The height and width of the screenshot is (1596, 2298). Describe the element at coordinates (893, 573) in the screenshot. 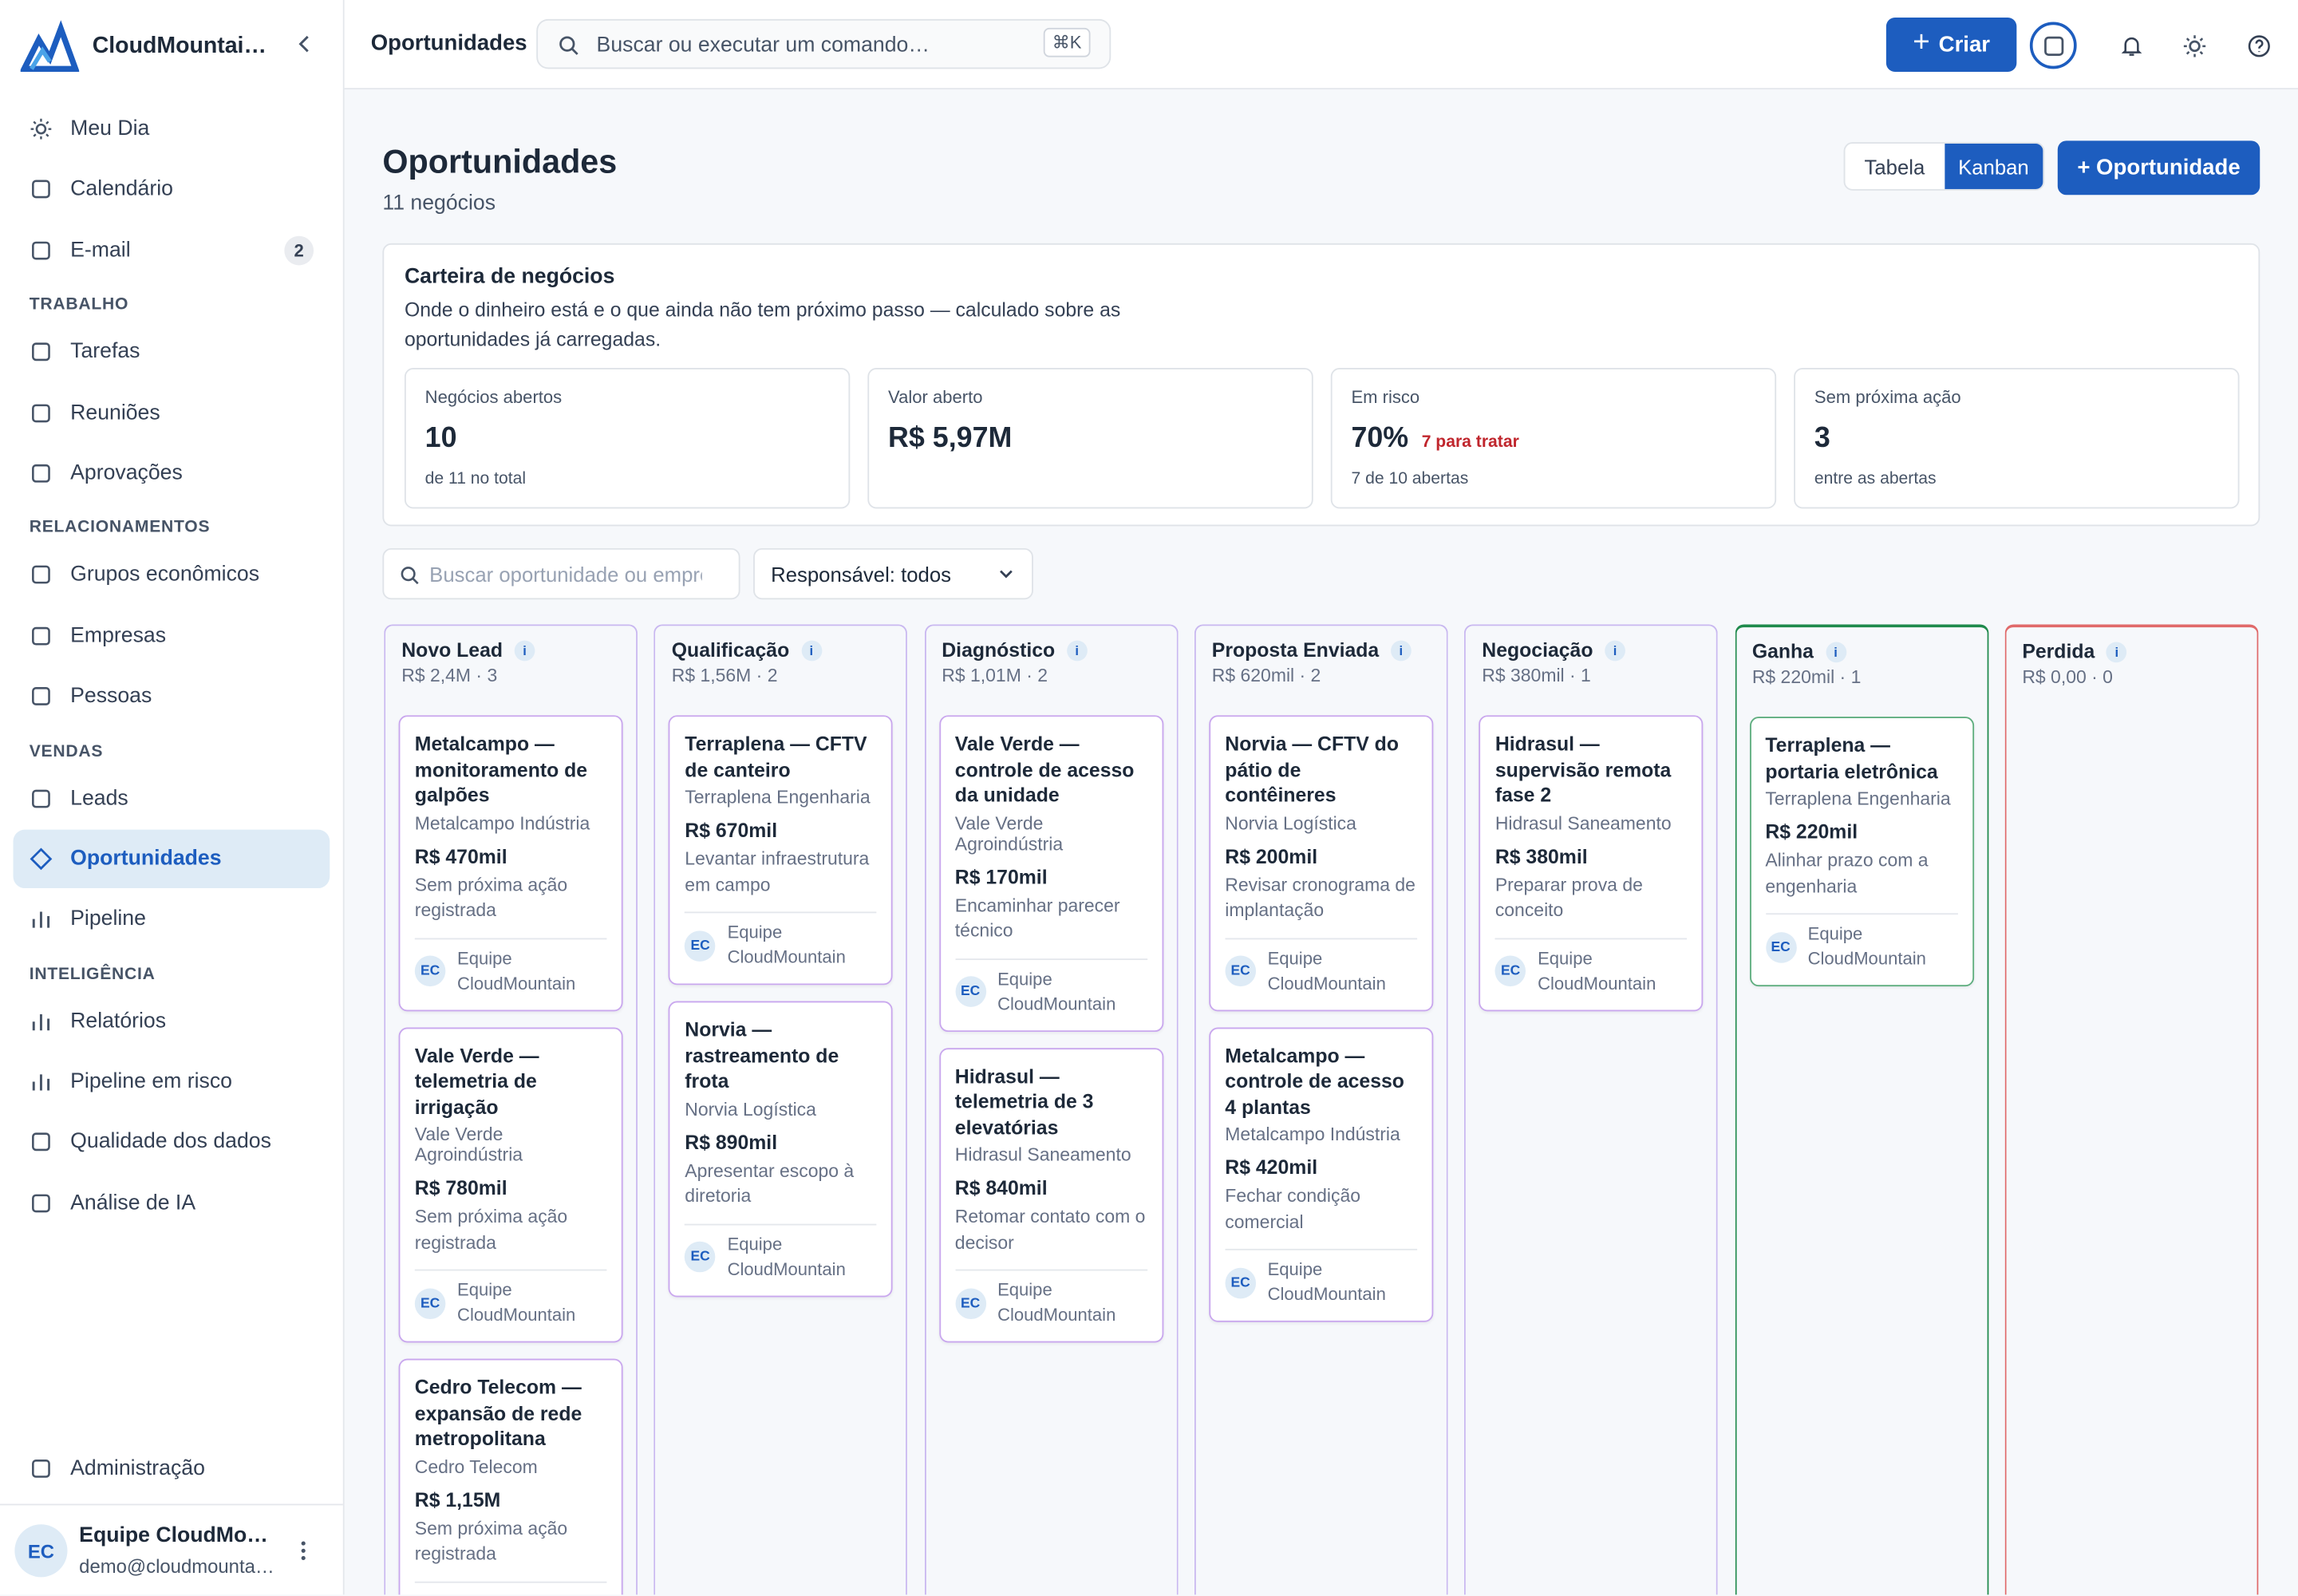

I see `owner-select: Responsável: todos` at that location.